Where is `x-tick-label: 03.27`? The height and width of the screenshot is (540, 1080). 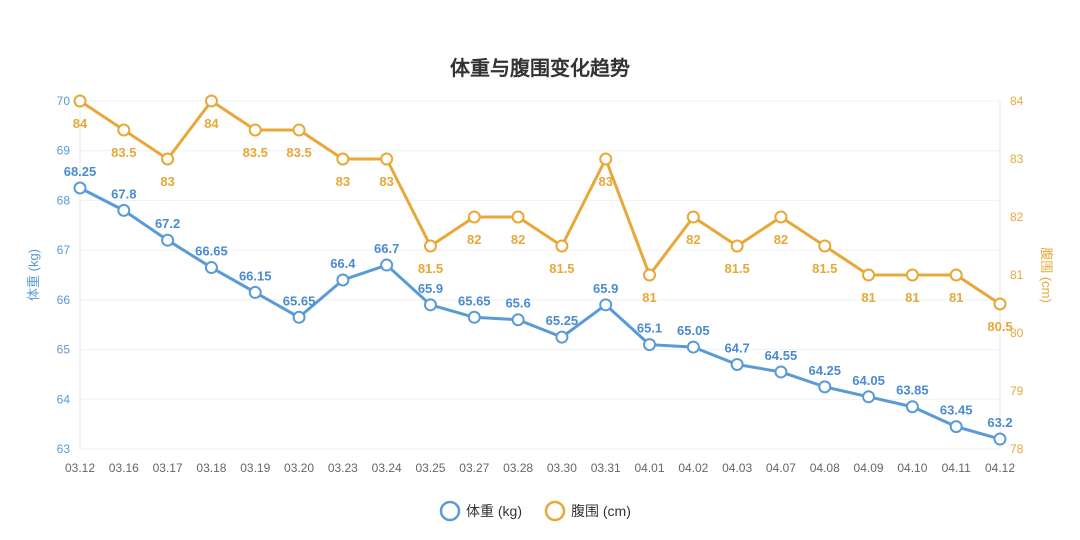
x-tick-label: 03.27 is located at coordinates (474, 468).